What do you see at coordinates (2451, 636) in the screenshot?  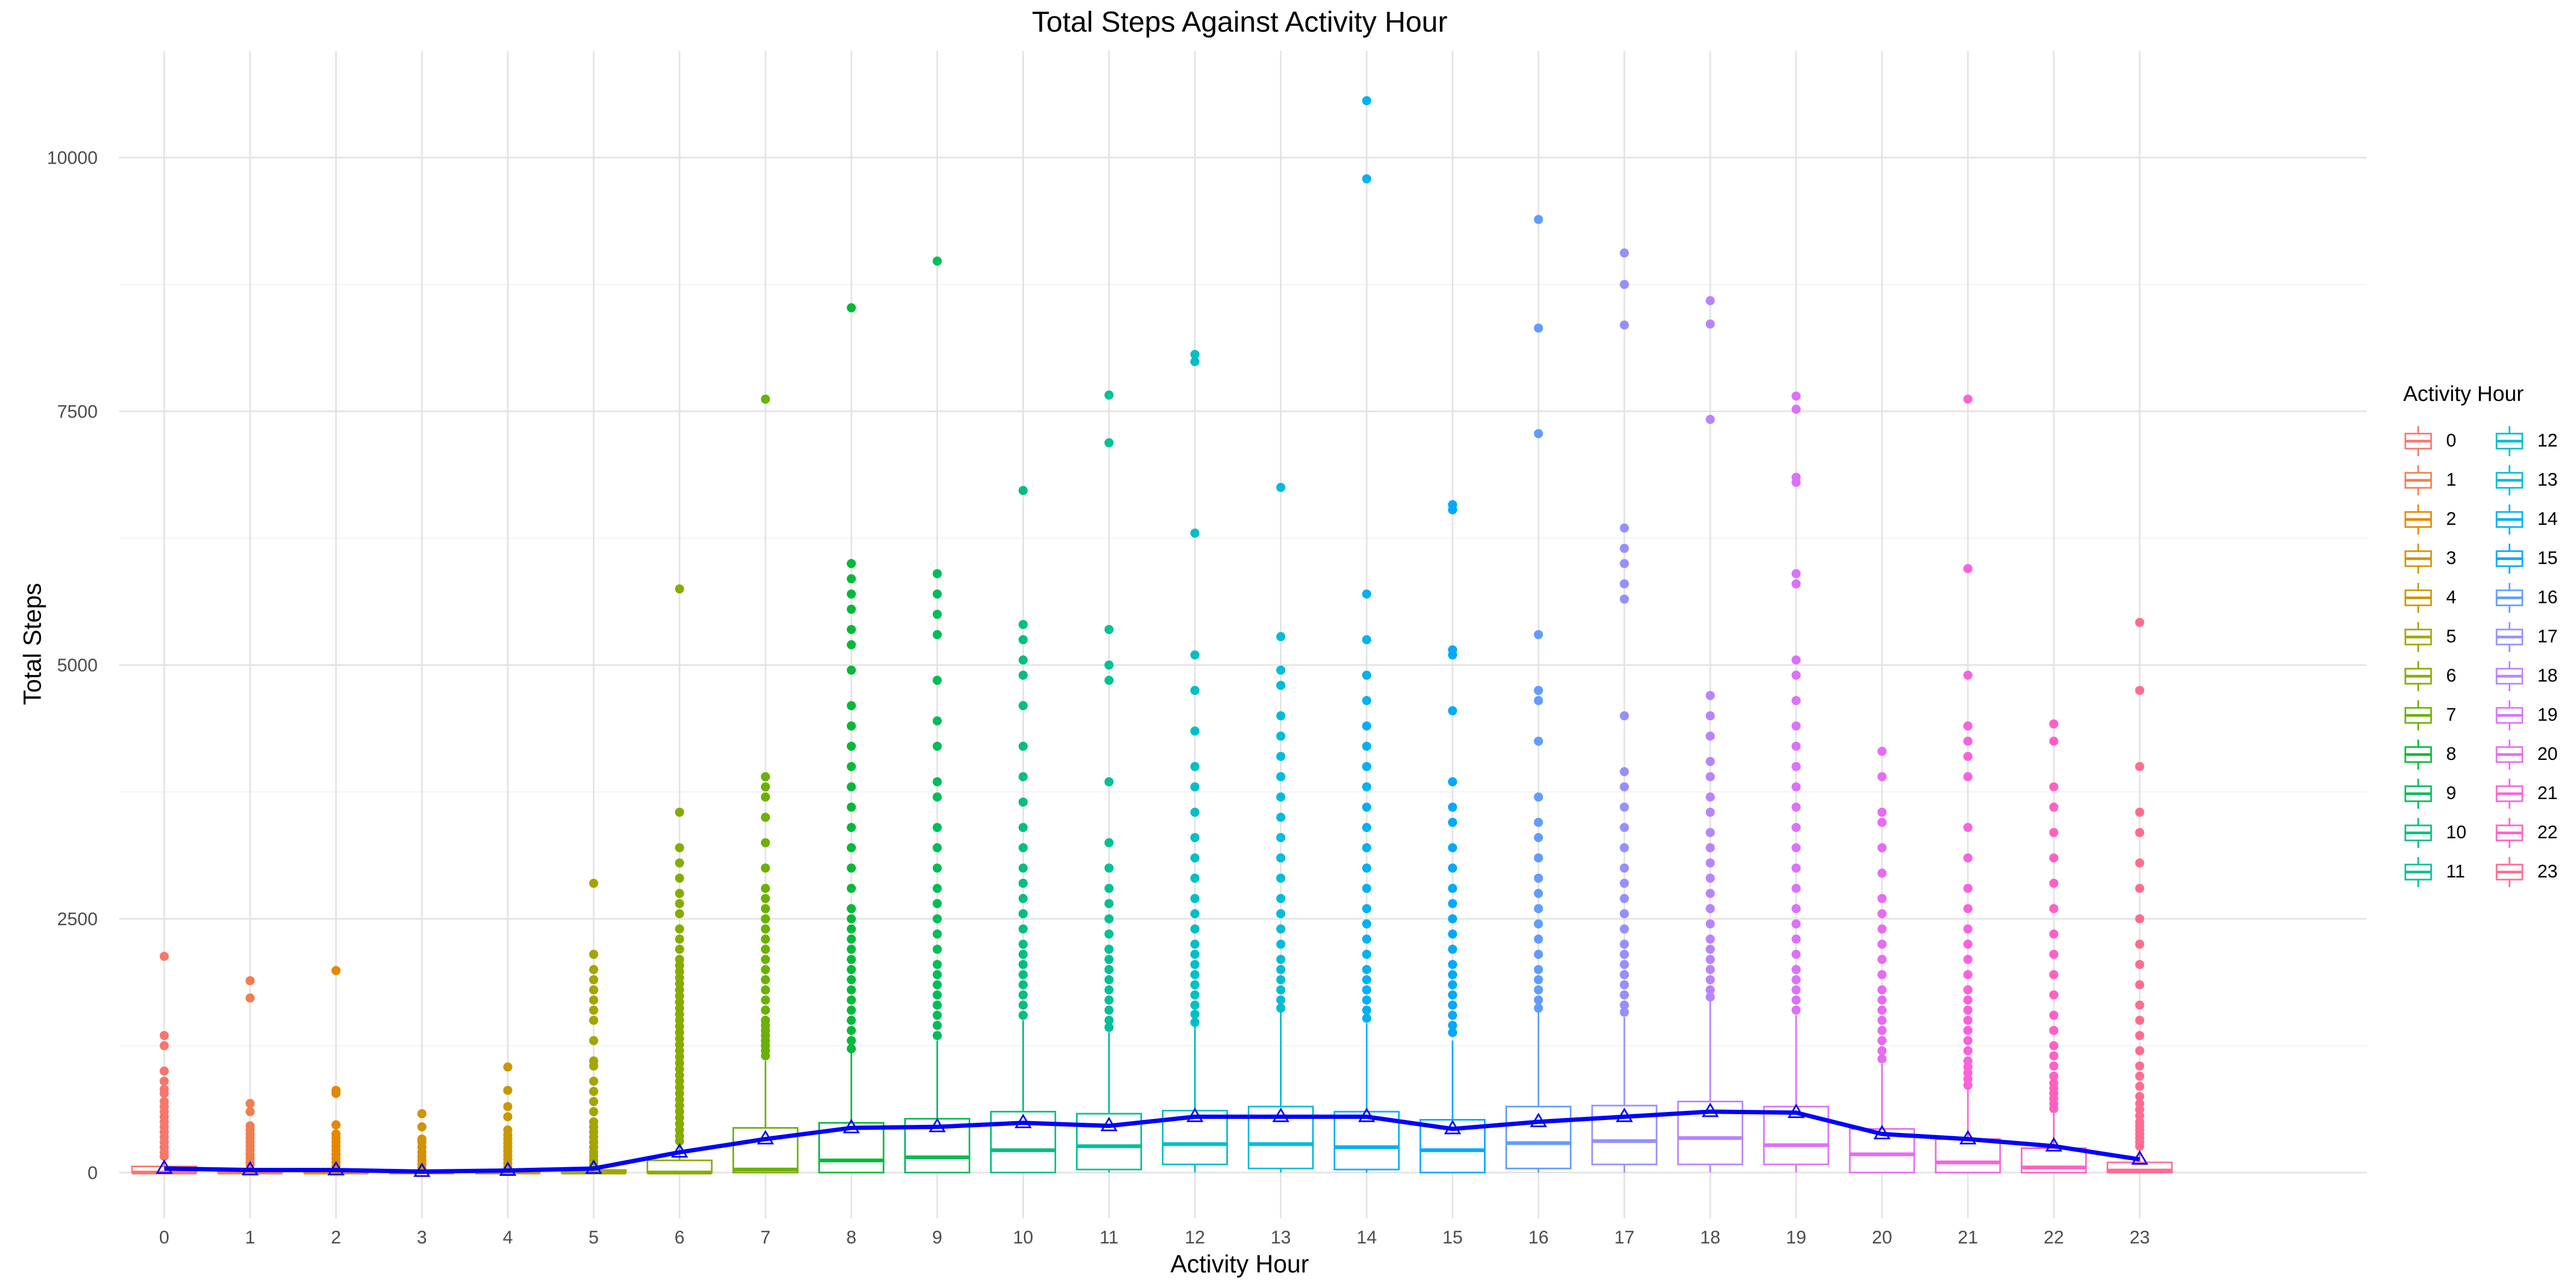 I see `legend-label: 5` at bounding box center [2451, 636].